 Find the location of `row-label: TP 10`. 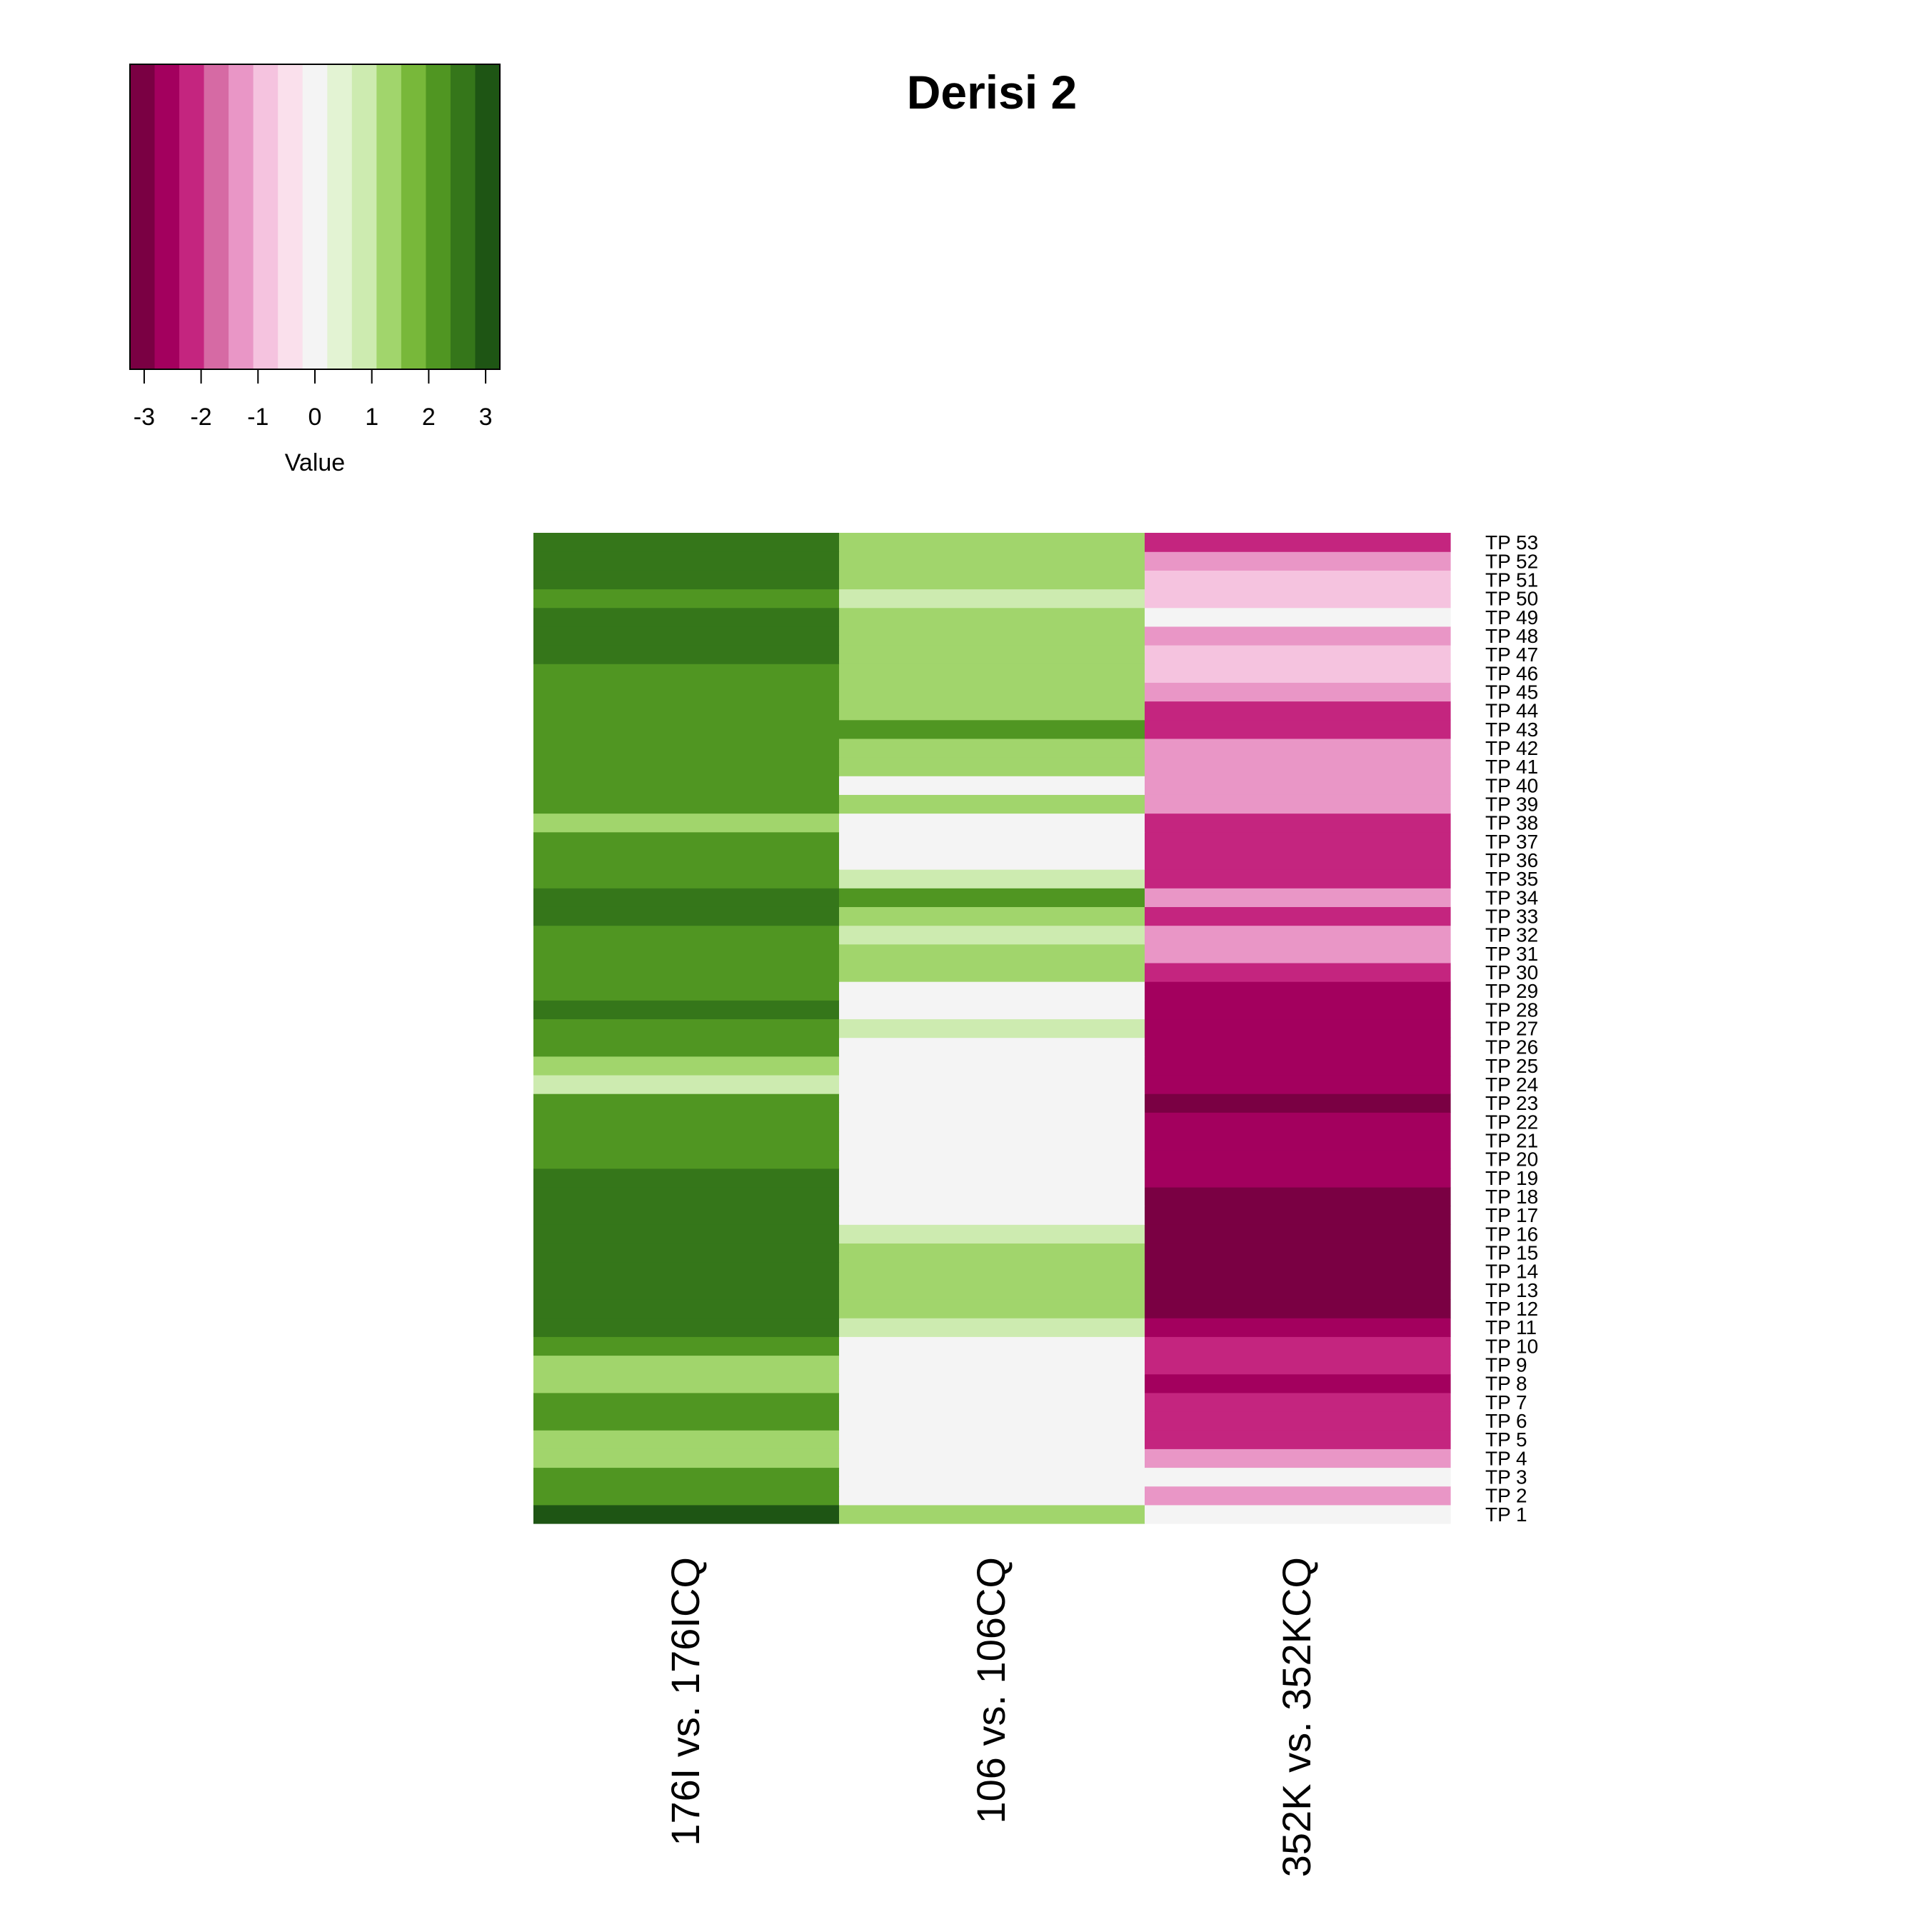

row-label: TP 10 is located at coordinates (1511, 1346).